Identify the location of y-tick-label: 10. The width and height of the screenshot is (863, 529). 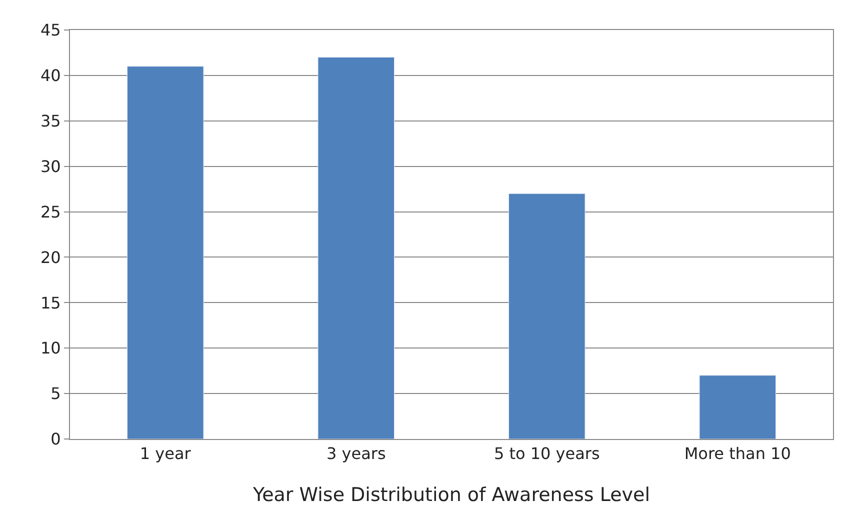
(50, 348).